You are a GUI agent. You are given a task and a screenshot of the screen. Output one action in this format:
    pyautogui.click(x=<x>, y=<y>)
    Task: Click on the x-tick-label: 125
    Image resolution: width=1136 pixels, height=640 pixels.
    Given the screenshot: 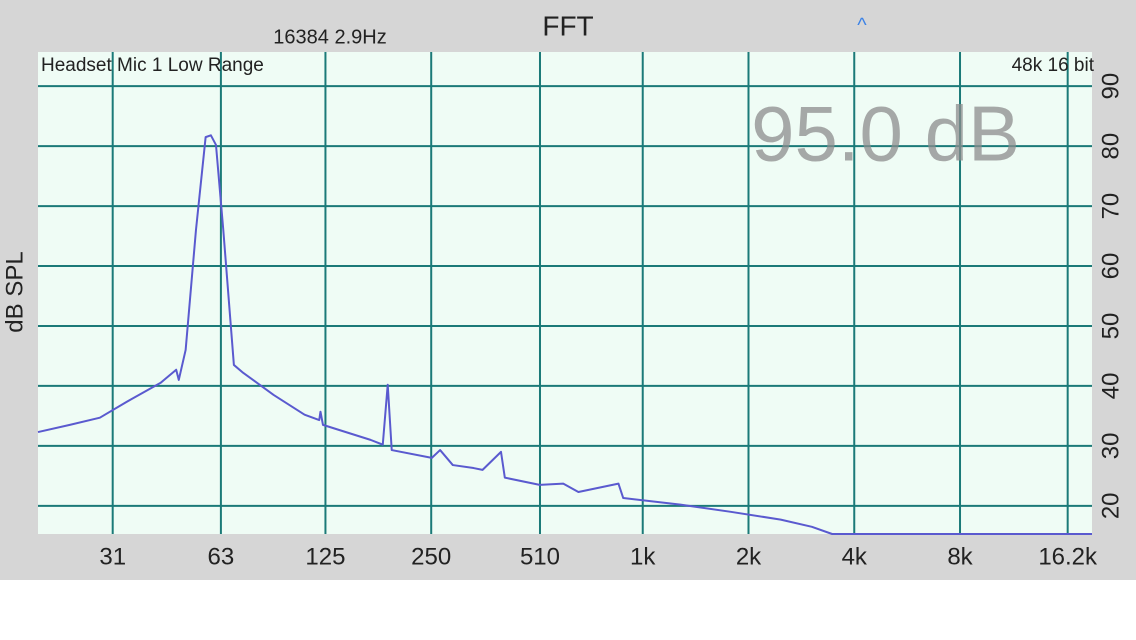 What is the action you would take?
    pyautogui.click(x=325, y=556)
    